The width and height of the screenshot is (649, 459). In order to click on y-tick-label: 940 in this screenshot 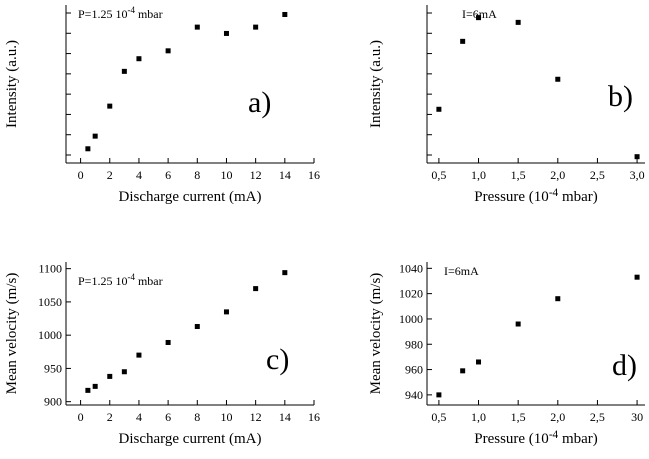, I will do `click(414, 395)`.